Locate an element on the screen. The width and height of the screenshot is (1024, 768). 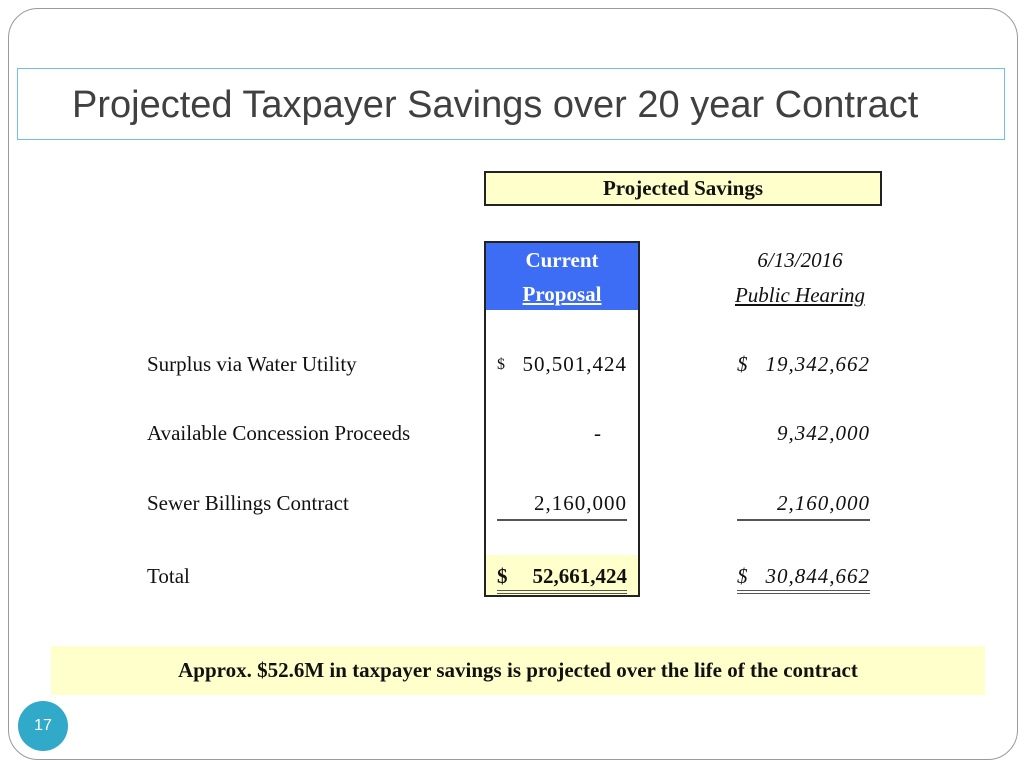
value-text: 19,342,662 is located at coordinates (817, 364).